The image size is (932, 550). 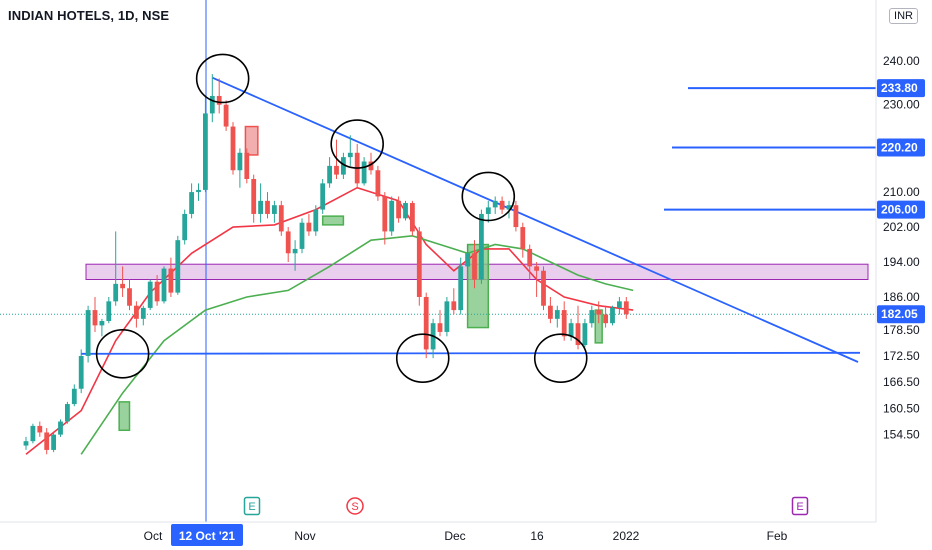 I want to click on last-price-badge, so click(x=901, y=314).